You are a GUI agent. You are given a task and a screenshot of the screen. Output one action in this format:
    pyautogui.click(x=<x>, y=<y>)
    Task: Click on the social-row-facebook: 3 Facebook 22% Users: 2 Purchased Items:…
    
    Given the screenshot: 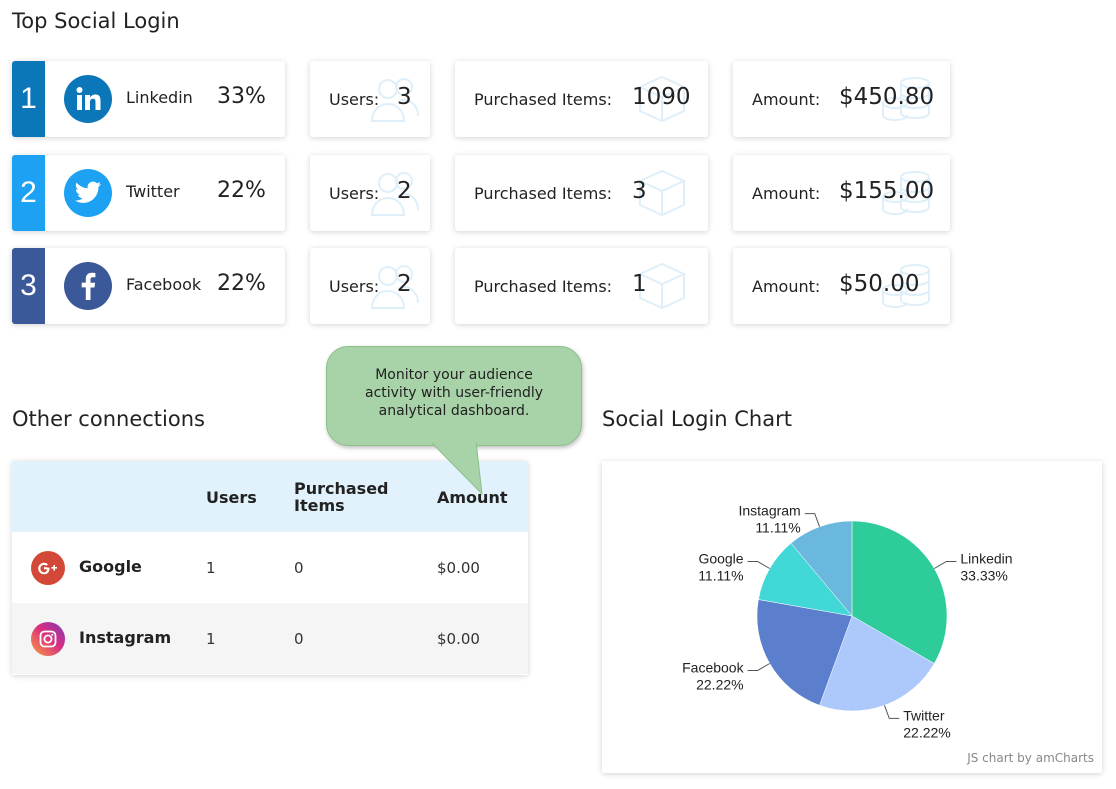 What is the action you would take?
    pyautogui.click(x=482, y=286)
    